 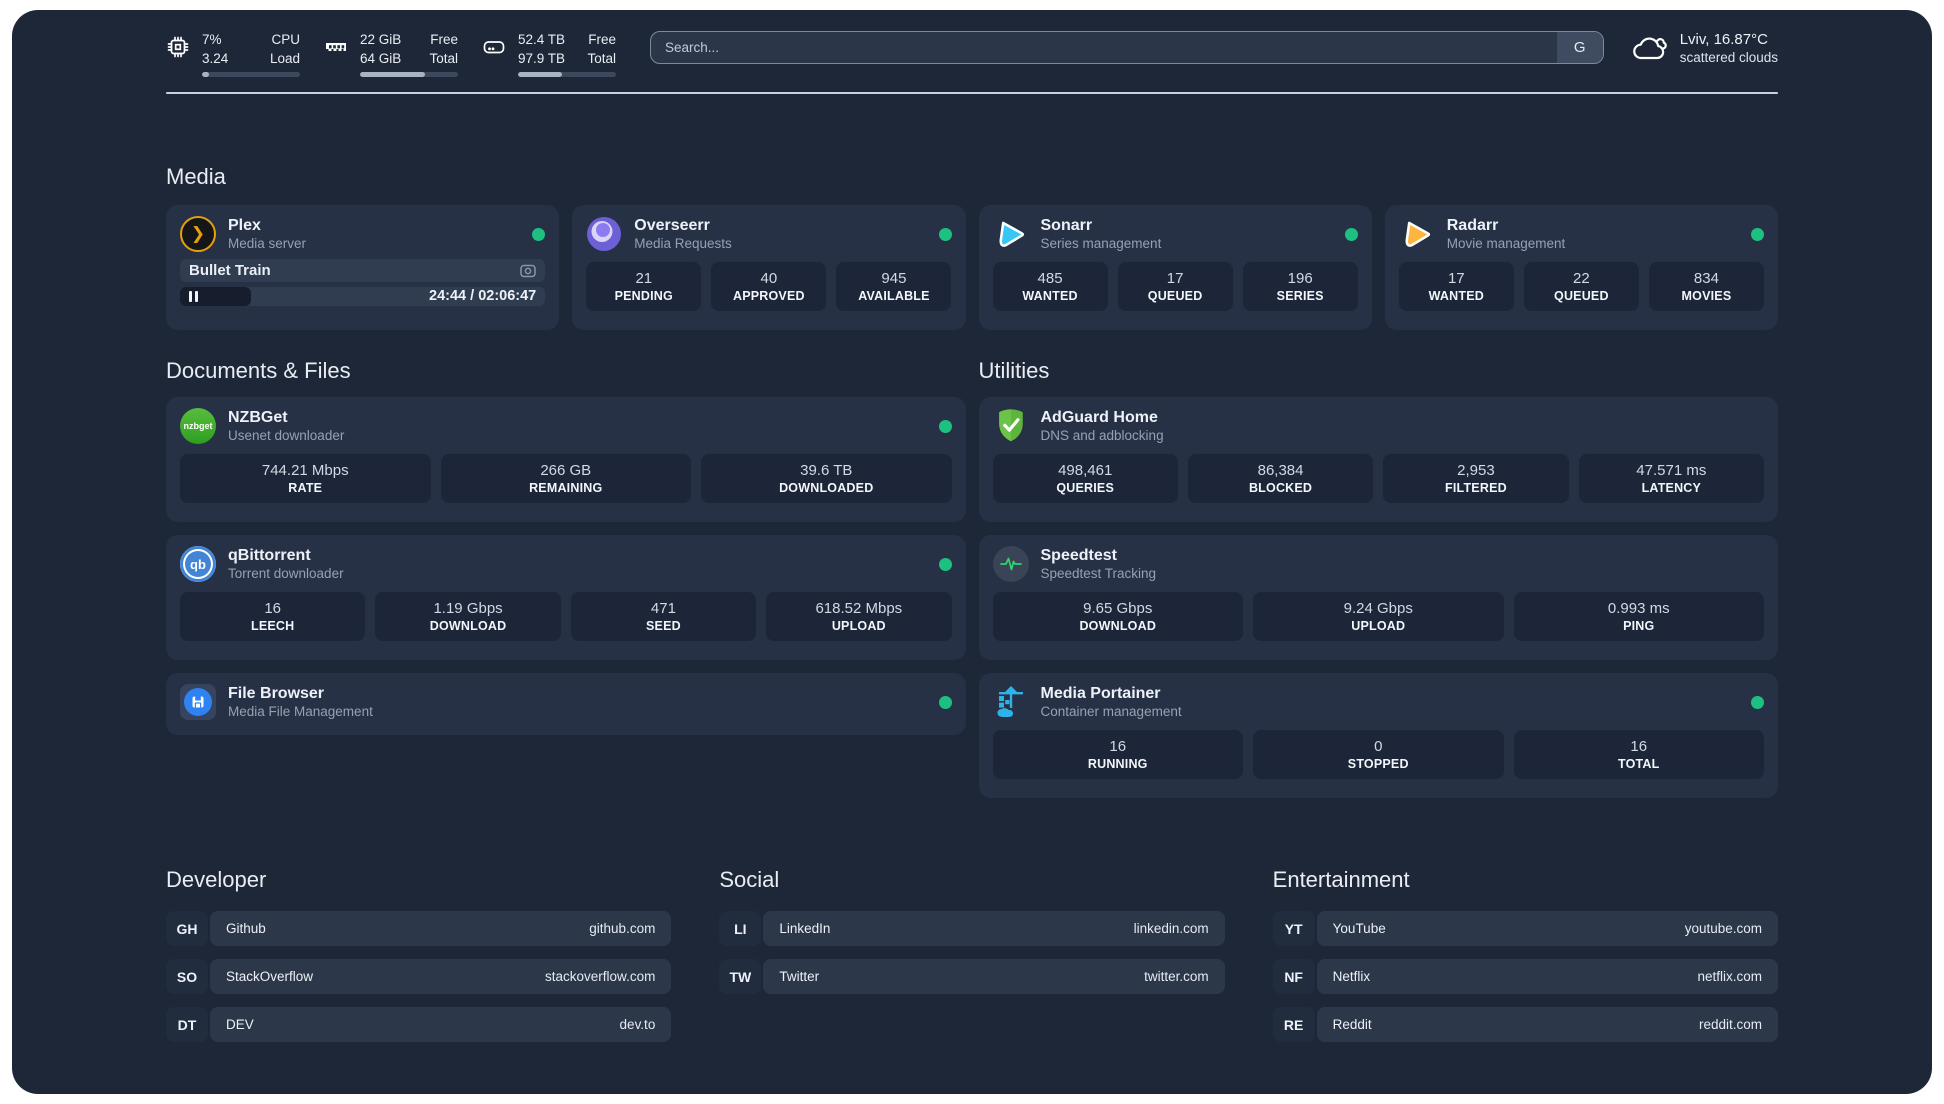 I want to click on stat-tile-running: 16 RUNNING, so click(x=1117, y=754).